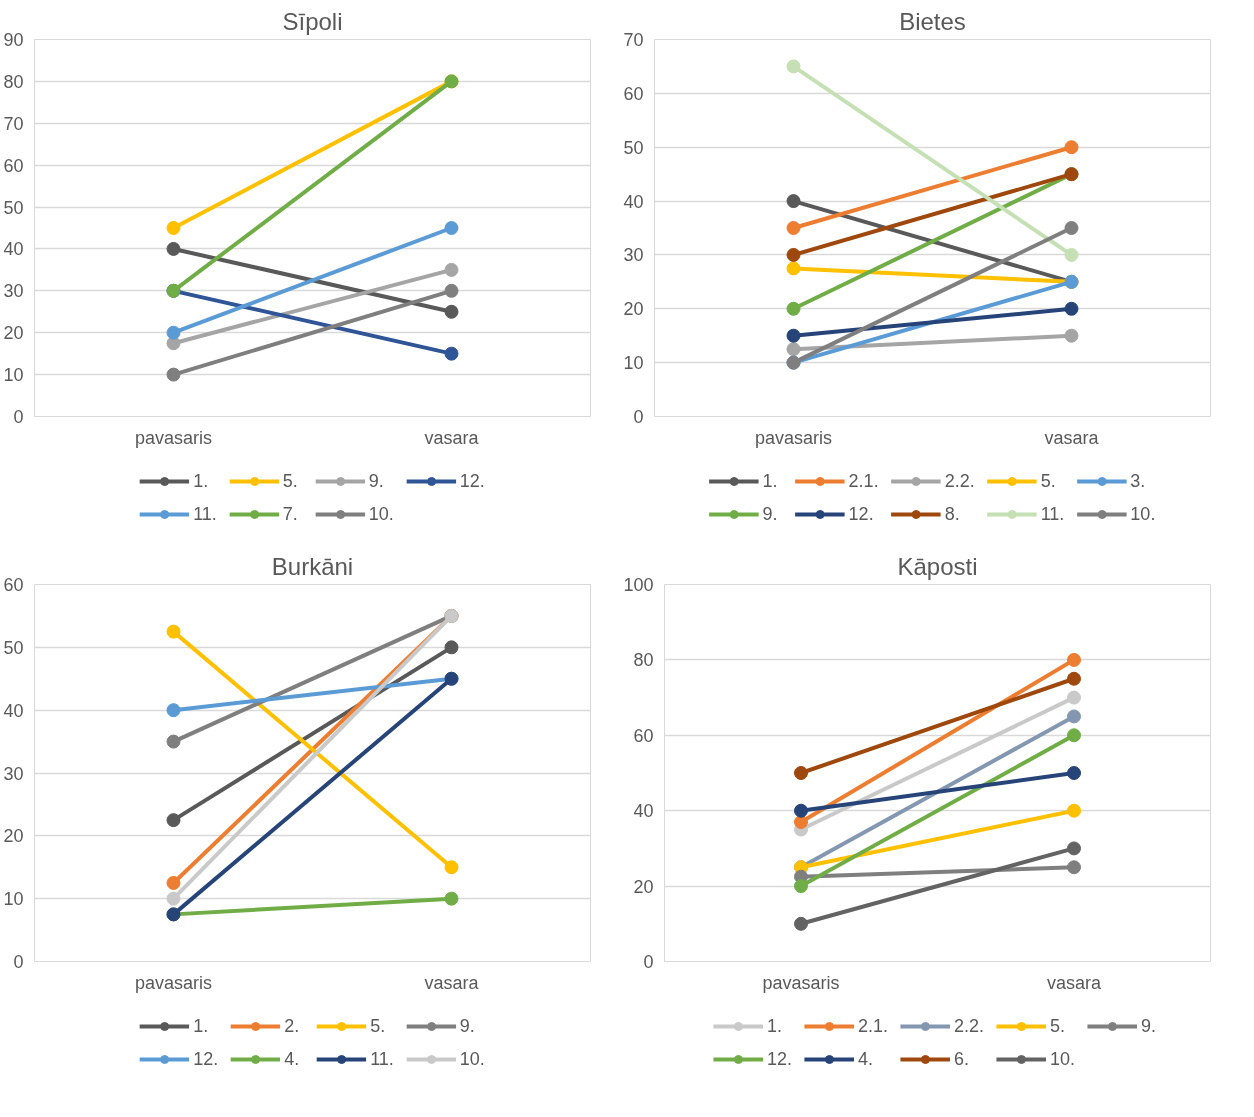 Image resolution: width=1254 pixels, height=1117 pixels. I want to click on legend-label: 8., so click(952, 514).